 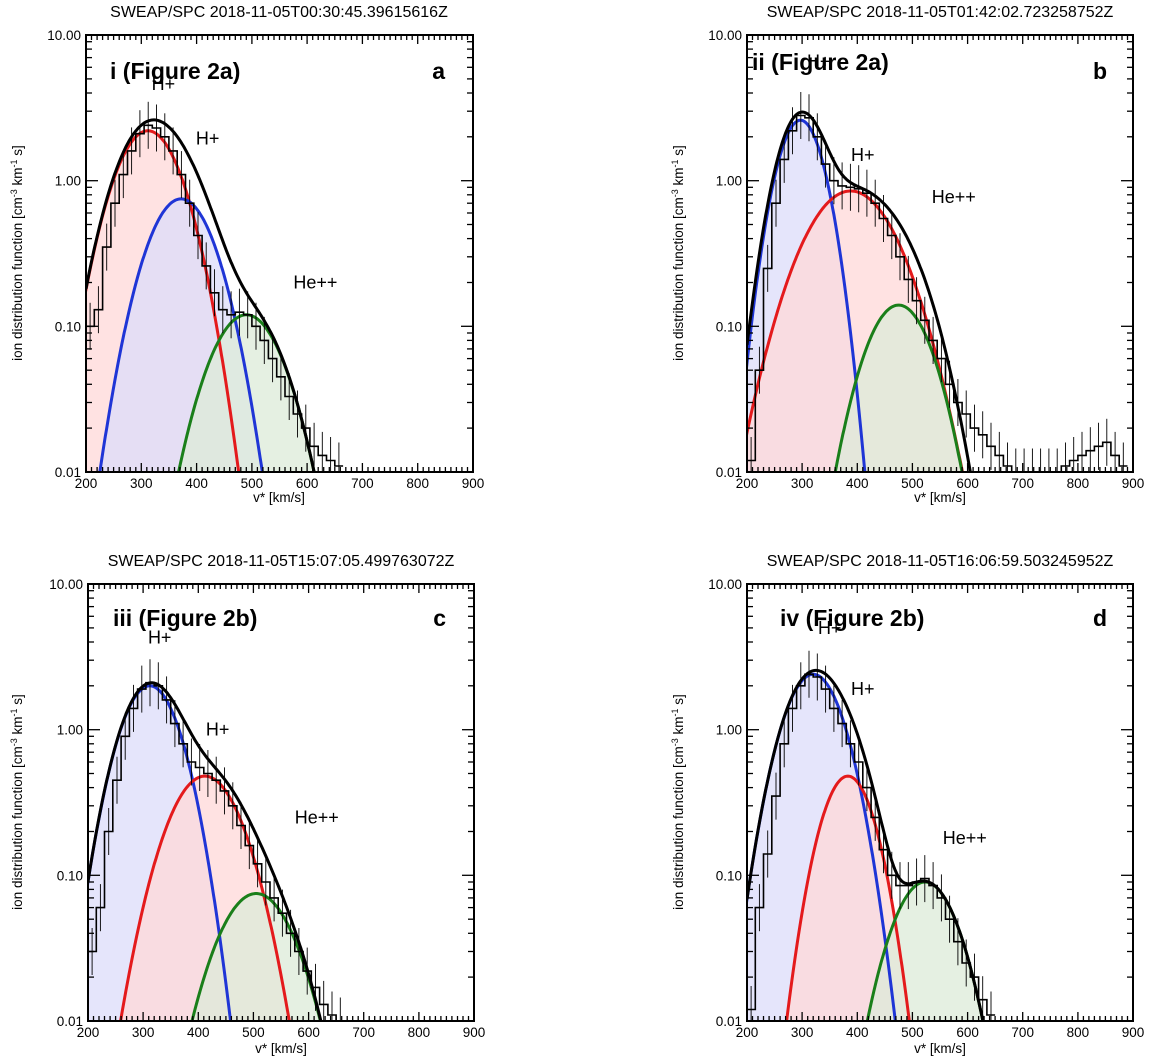 What do you see at coordinates (940, 12) in the screenshot?
I see `panel-title: SWEAP/SPC 2018-11-05T01:42:02.723258752Z` at bounding box center [940, 12].